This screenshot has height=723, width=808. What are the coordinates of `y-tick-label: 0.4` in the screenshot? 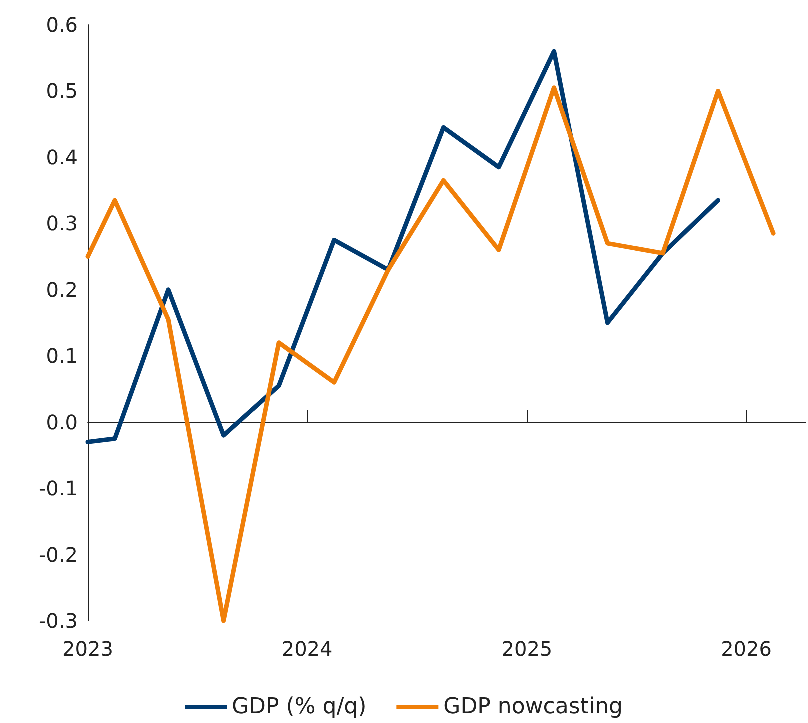 It's located at (62, 157).